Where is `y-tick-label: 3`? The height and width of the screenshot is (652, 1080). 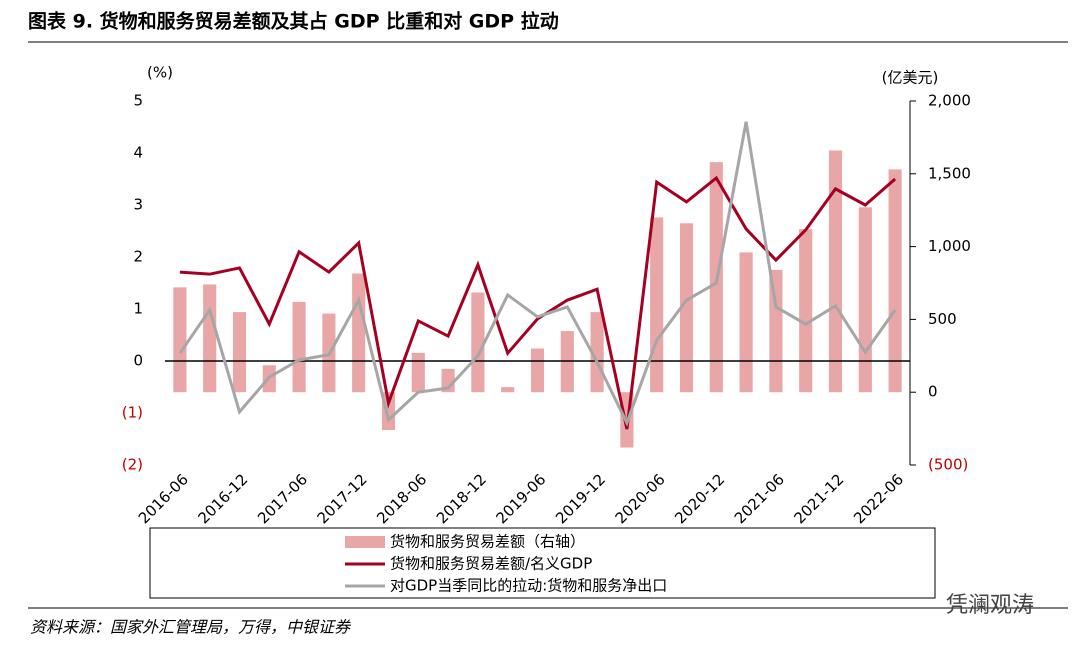 y-tick-label: 3 is located at coordinates (138, 205).